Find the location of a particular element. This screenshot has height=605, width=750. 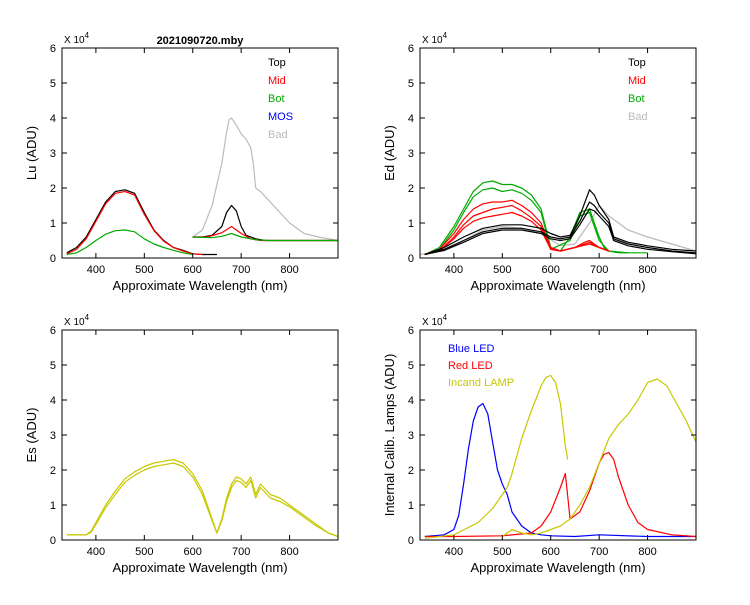

legend-item-red-led: Red LED is located at coordinates (470, 366).